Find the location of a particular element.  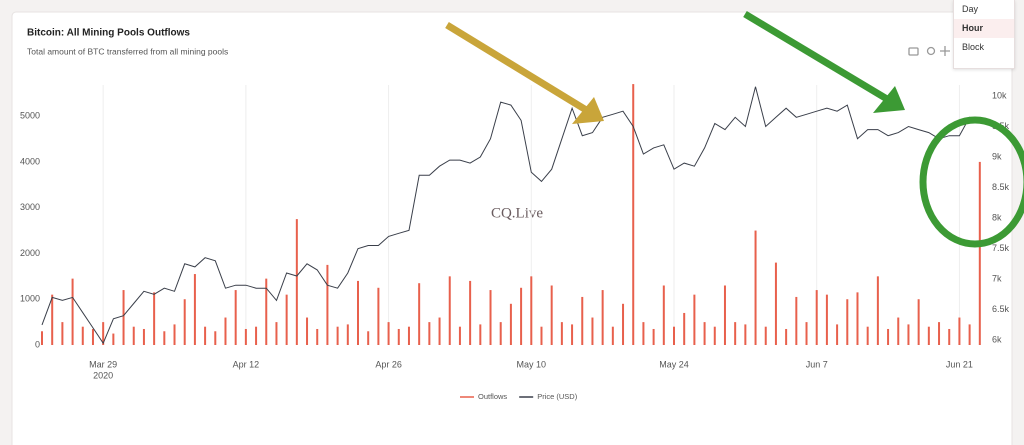

y2-tick-label: 6k is located at coordinates (997, 339).